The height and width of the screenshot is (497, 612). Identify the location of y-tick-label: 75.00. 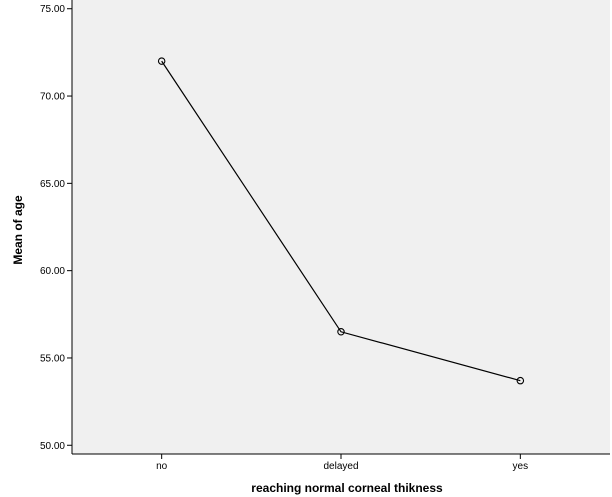
(52, 9).